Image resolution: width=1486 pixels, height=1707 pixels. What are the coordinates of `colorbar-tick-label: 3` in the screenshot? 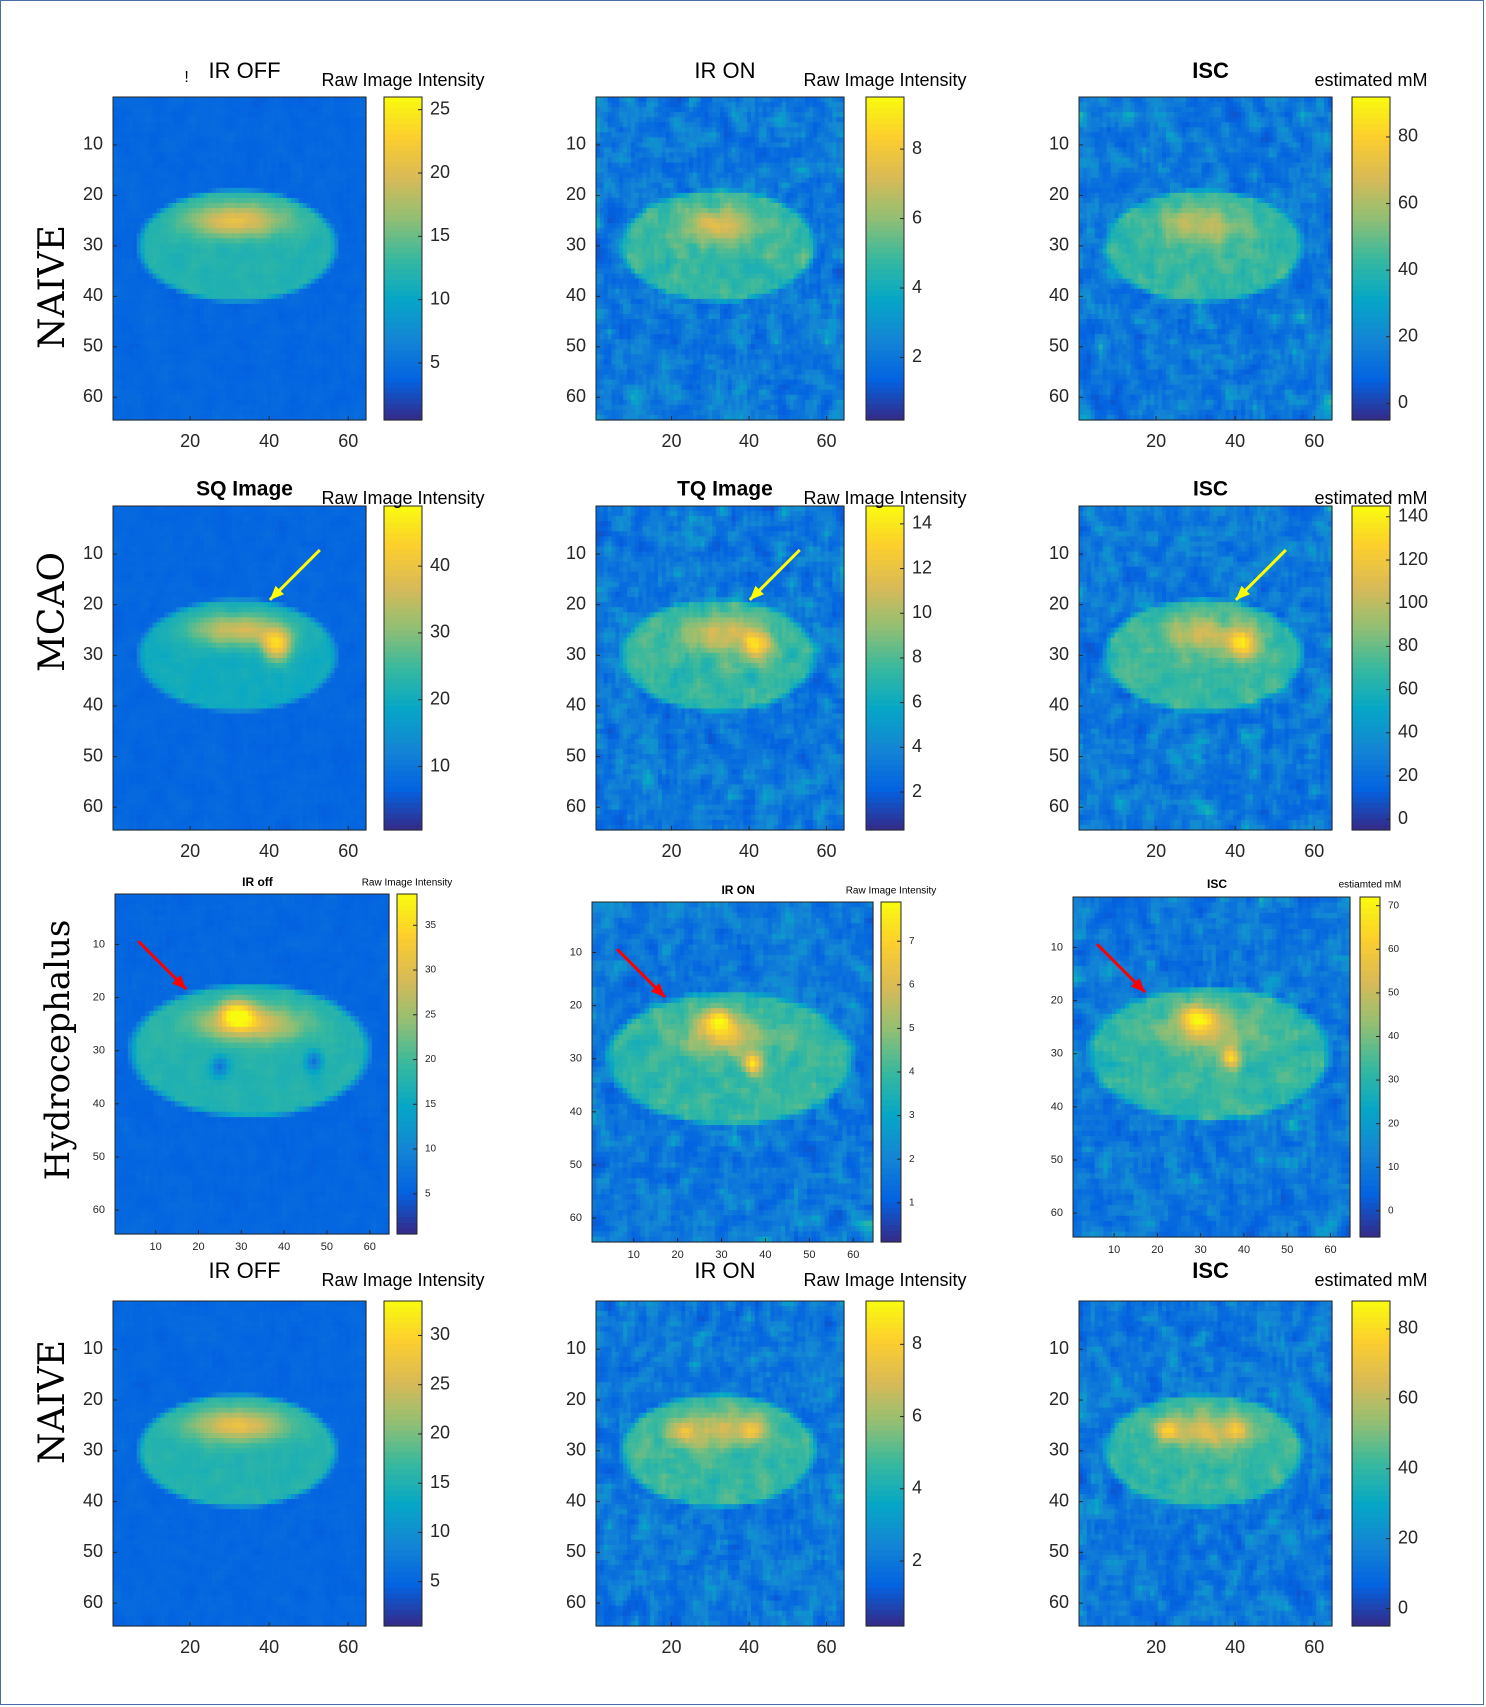 It's located at (912, 1115).